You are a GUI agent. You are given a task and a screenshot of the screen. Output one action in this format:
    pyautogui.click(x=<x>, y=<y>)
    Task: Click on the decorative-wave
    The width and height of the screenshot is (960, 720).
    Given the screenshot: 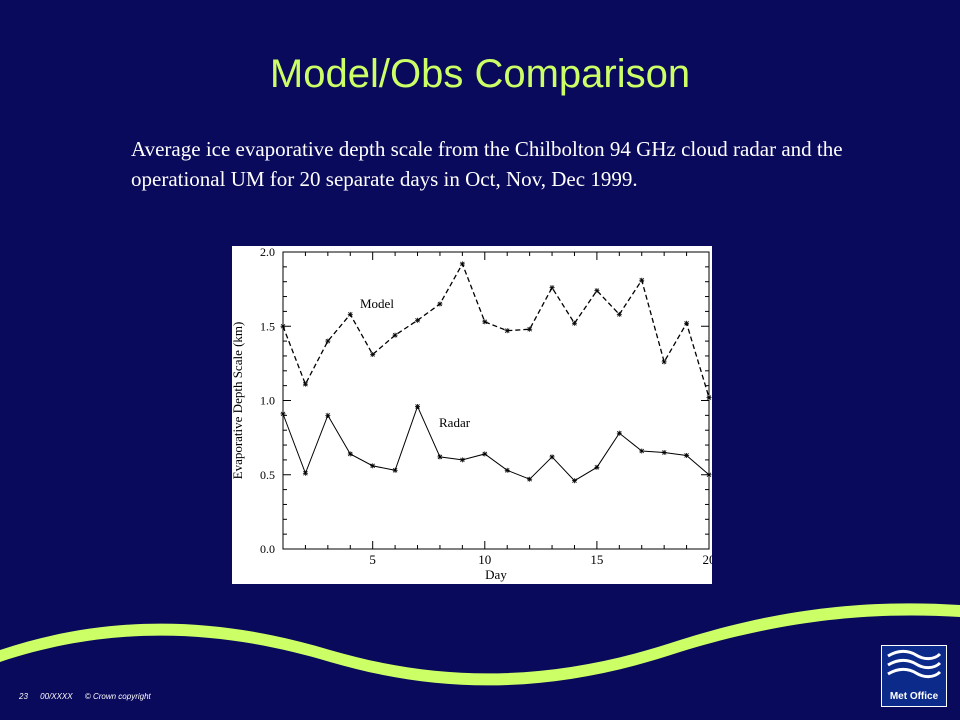 What is the action you would take?
    pyautogui.click(x=480, y=644)
    